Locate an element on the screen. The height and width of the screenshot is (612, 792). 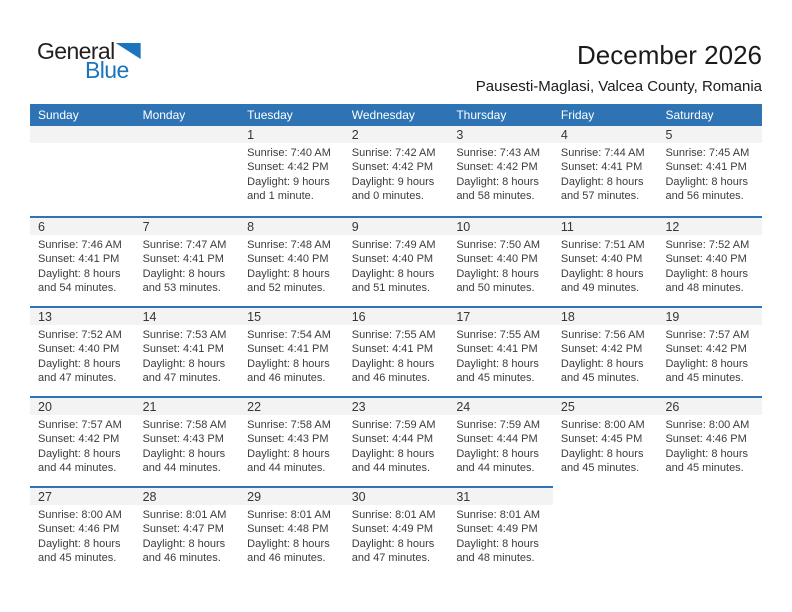
daylight-value: 8 hours and 51 minutes. is located at coordinates (393, 280).